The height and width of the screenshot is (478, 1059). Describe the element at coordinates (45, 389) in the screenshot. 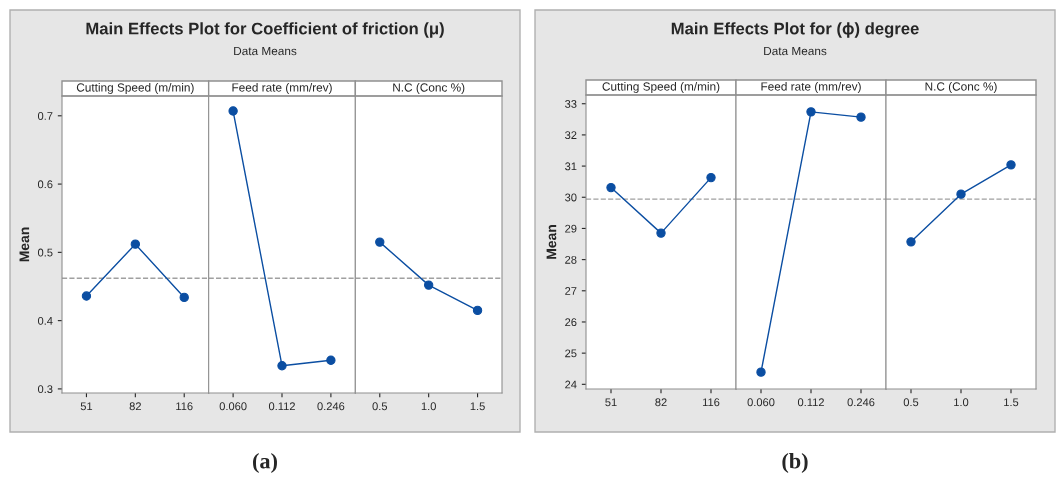

I see `y-tick-label: 0.3` at that location.